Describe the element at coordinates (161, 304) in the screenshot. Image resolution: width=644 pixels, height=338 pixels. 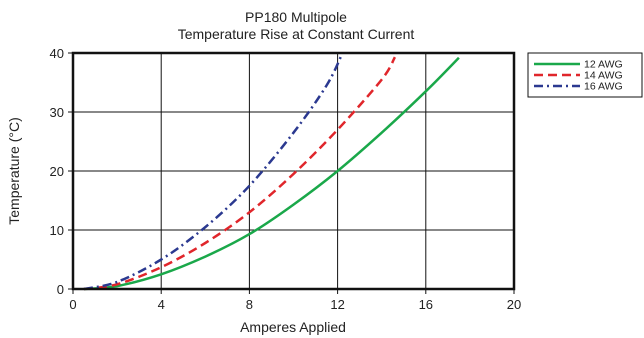
I see `x-tick-label: 4` at that location.